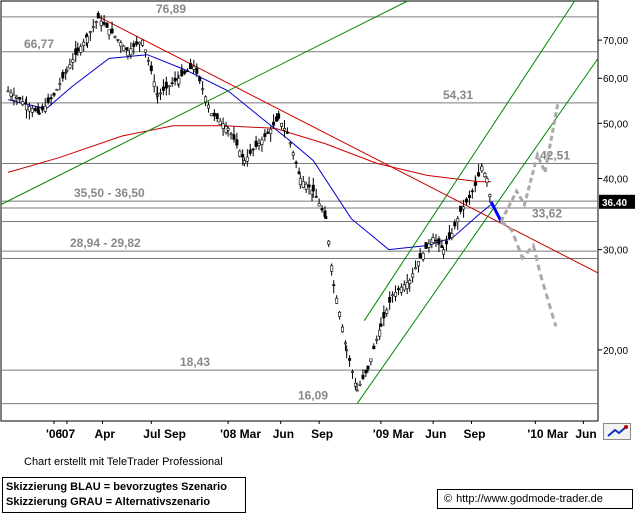  Describe the element at coordinates (547, 213) in the screenshot. I see `level-label: 33,62` at that location.